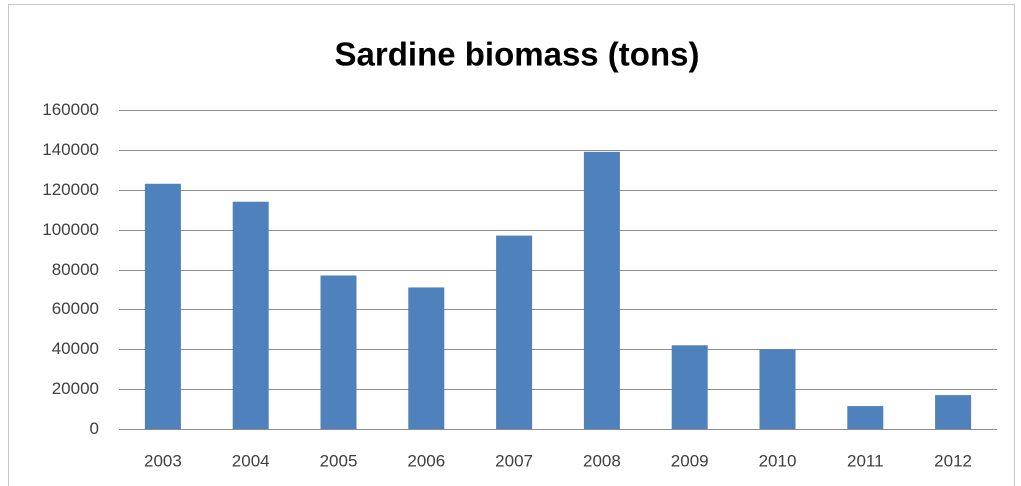 The width and height of the screenshot is (1021, 486). I want to click on x-tick-label: 2004, so click(251, 460).